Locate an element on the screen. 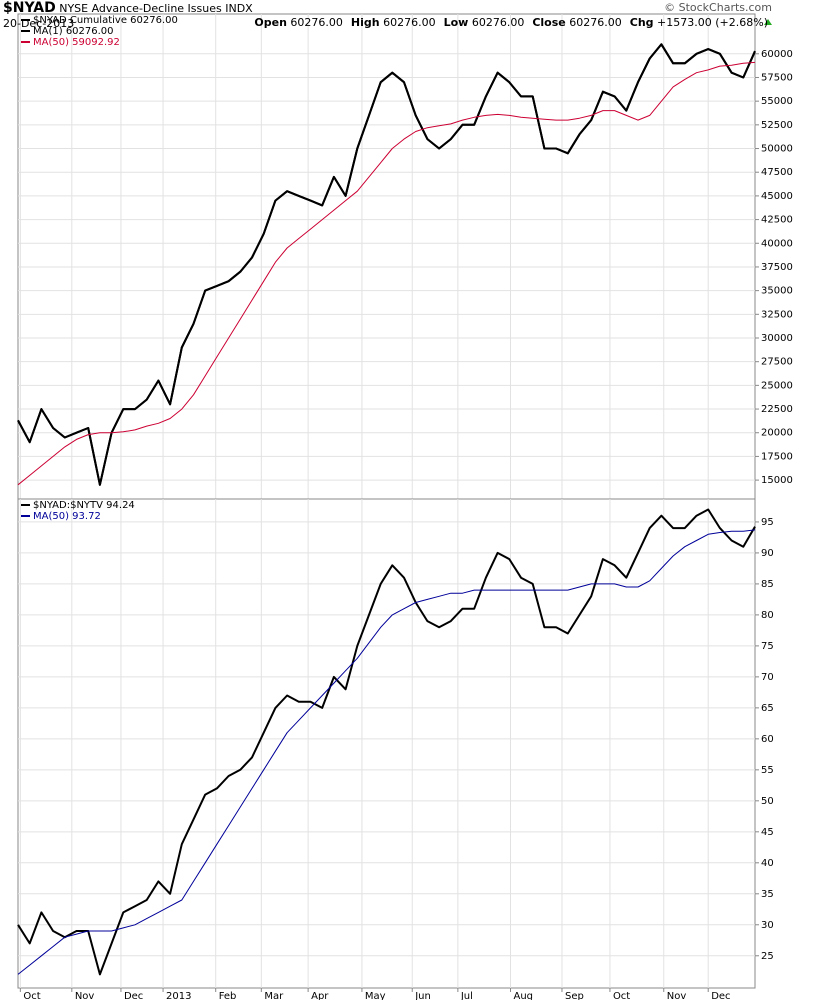 The width and height of the screenshot is (820, 1000). y-tick-label: 37500 is located at coordinates (777, 267).